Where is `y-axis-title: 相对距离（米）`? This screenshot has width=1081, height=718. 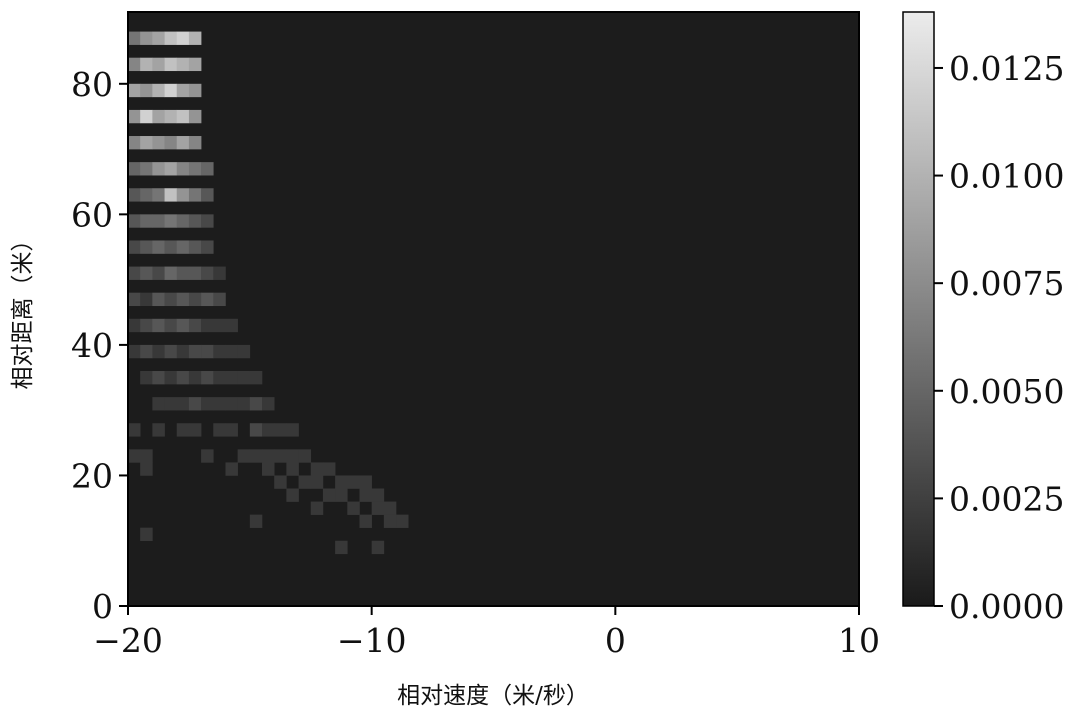
y-axis-title: 相对距离（米） is located at coordinates (23, 309).